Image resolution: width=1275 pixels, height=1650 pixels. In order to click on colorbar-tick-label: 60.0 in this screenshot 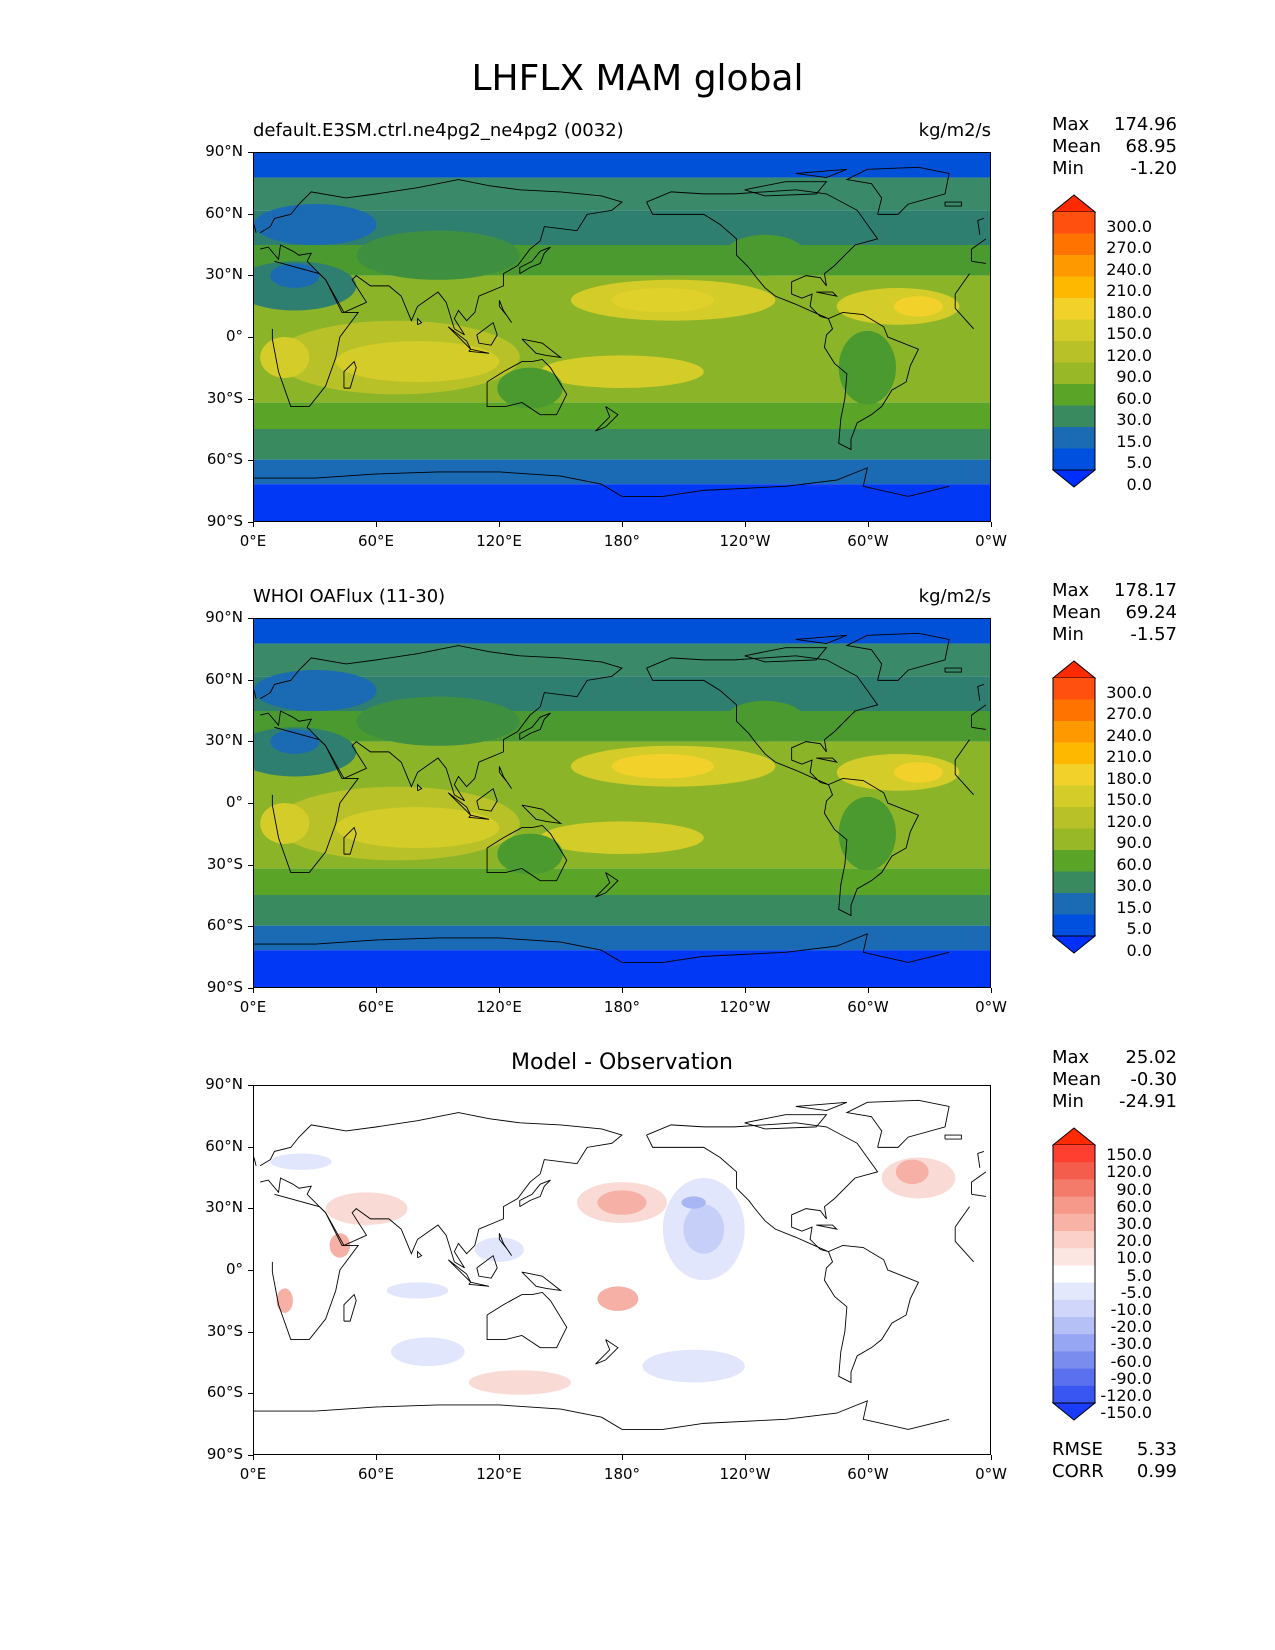, I will do `click(1134, 864)`.